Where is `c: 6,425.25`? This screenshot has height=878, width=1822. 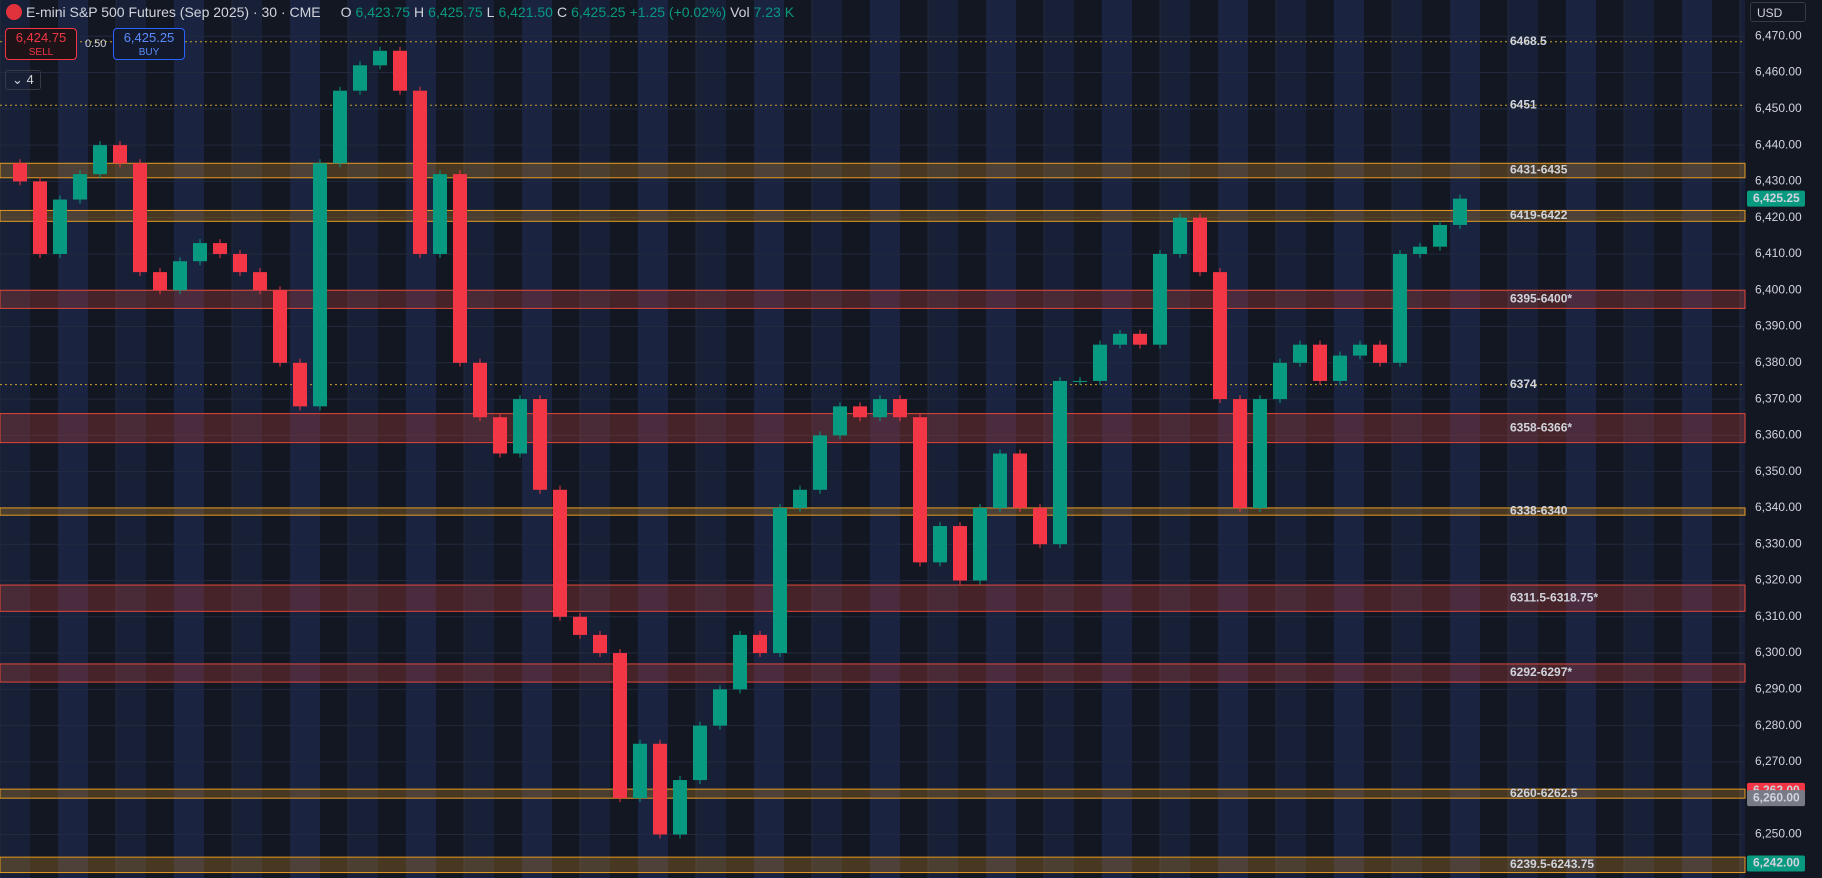 c: 6,425.25 is located at coordinates (598, 12).